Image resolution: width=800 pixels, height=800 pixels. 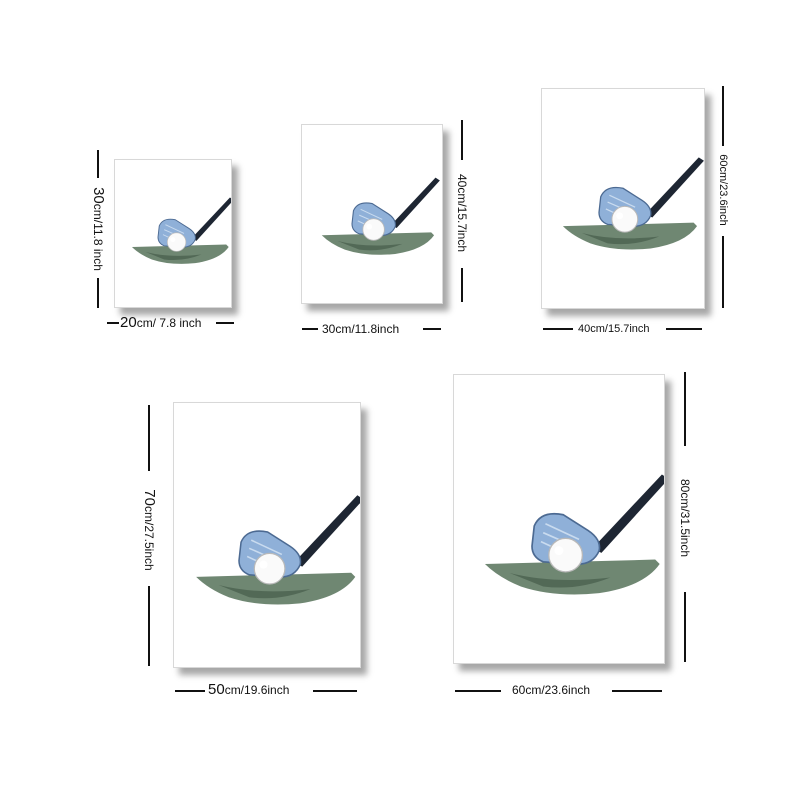 What do you see at coordinates (551, 690) in the screenshot?
I see `width-label-60x80: 60cm/23.6inch` at bounding box center [551, 690].